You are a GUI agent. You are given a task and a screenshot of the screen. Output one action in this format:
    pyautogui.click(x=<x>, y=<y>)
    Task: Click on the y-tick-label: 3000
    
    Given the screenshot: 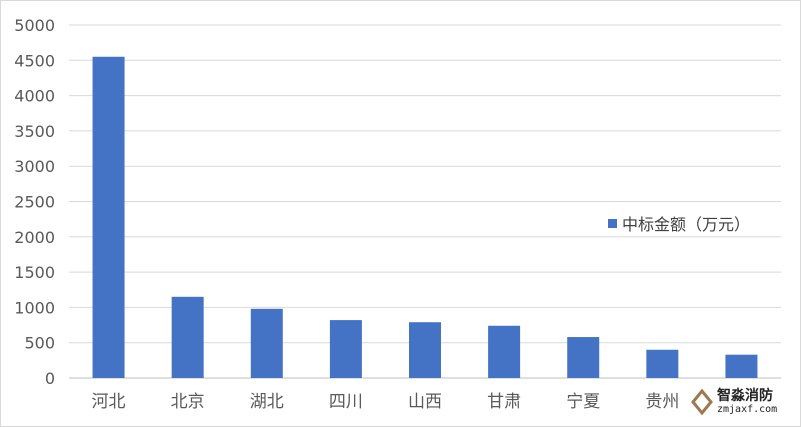 What is the action you would take?
    pyautogui.click(x=34, y=166)
    